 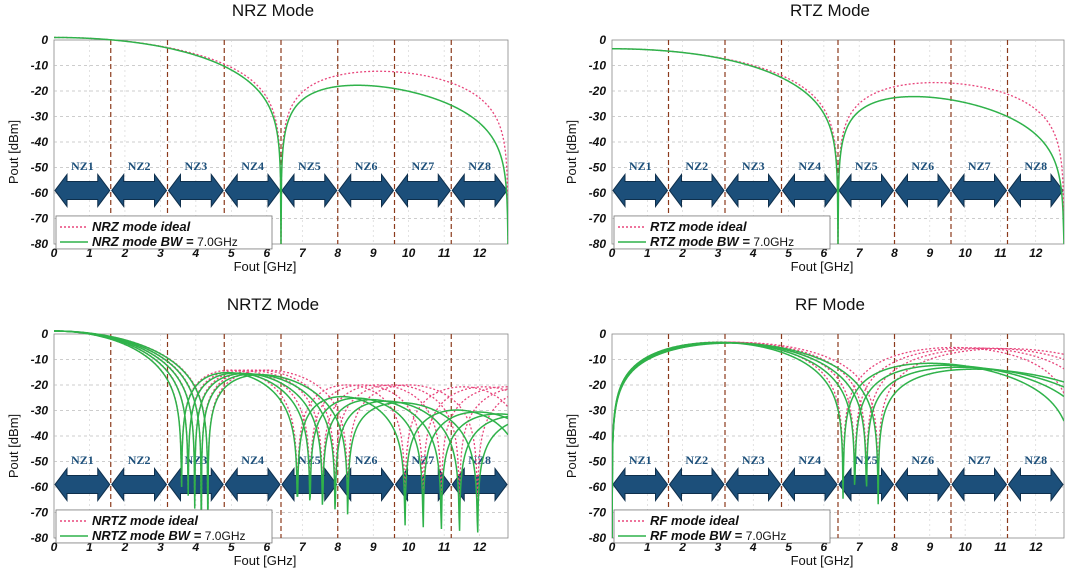 What do you see at coordinates (722, 241) in the screenshot?
I see `legend-entry: RTZ mode BW = 7.0GHz` at bounding box center [722, 241].